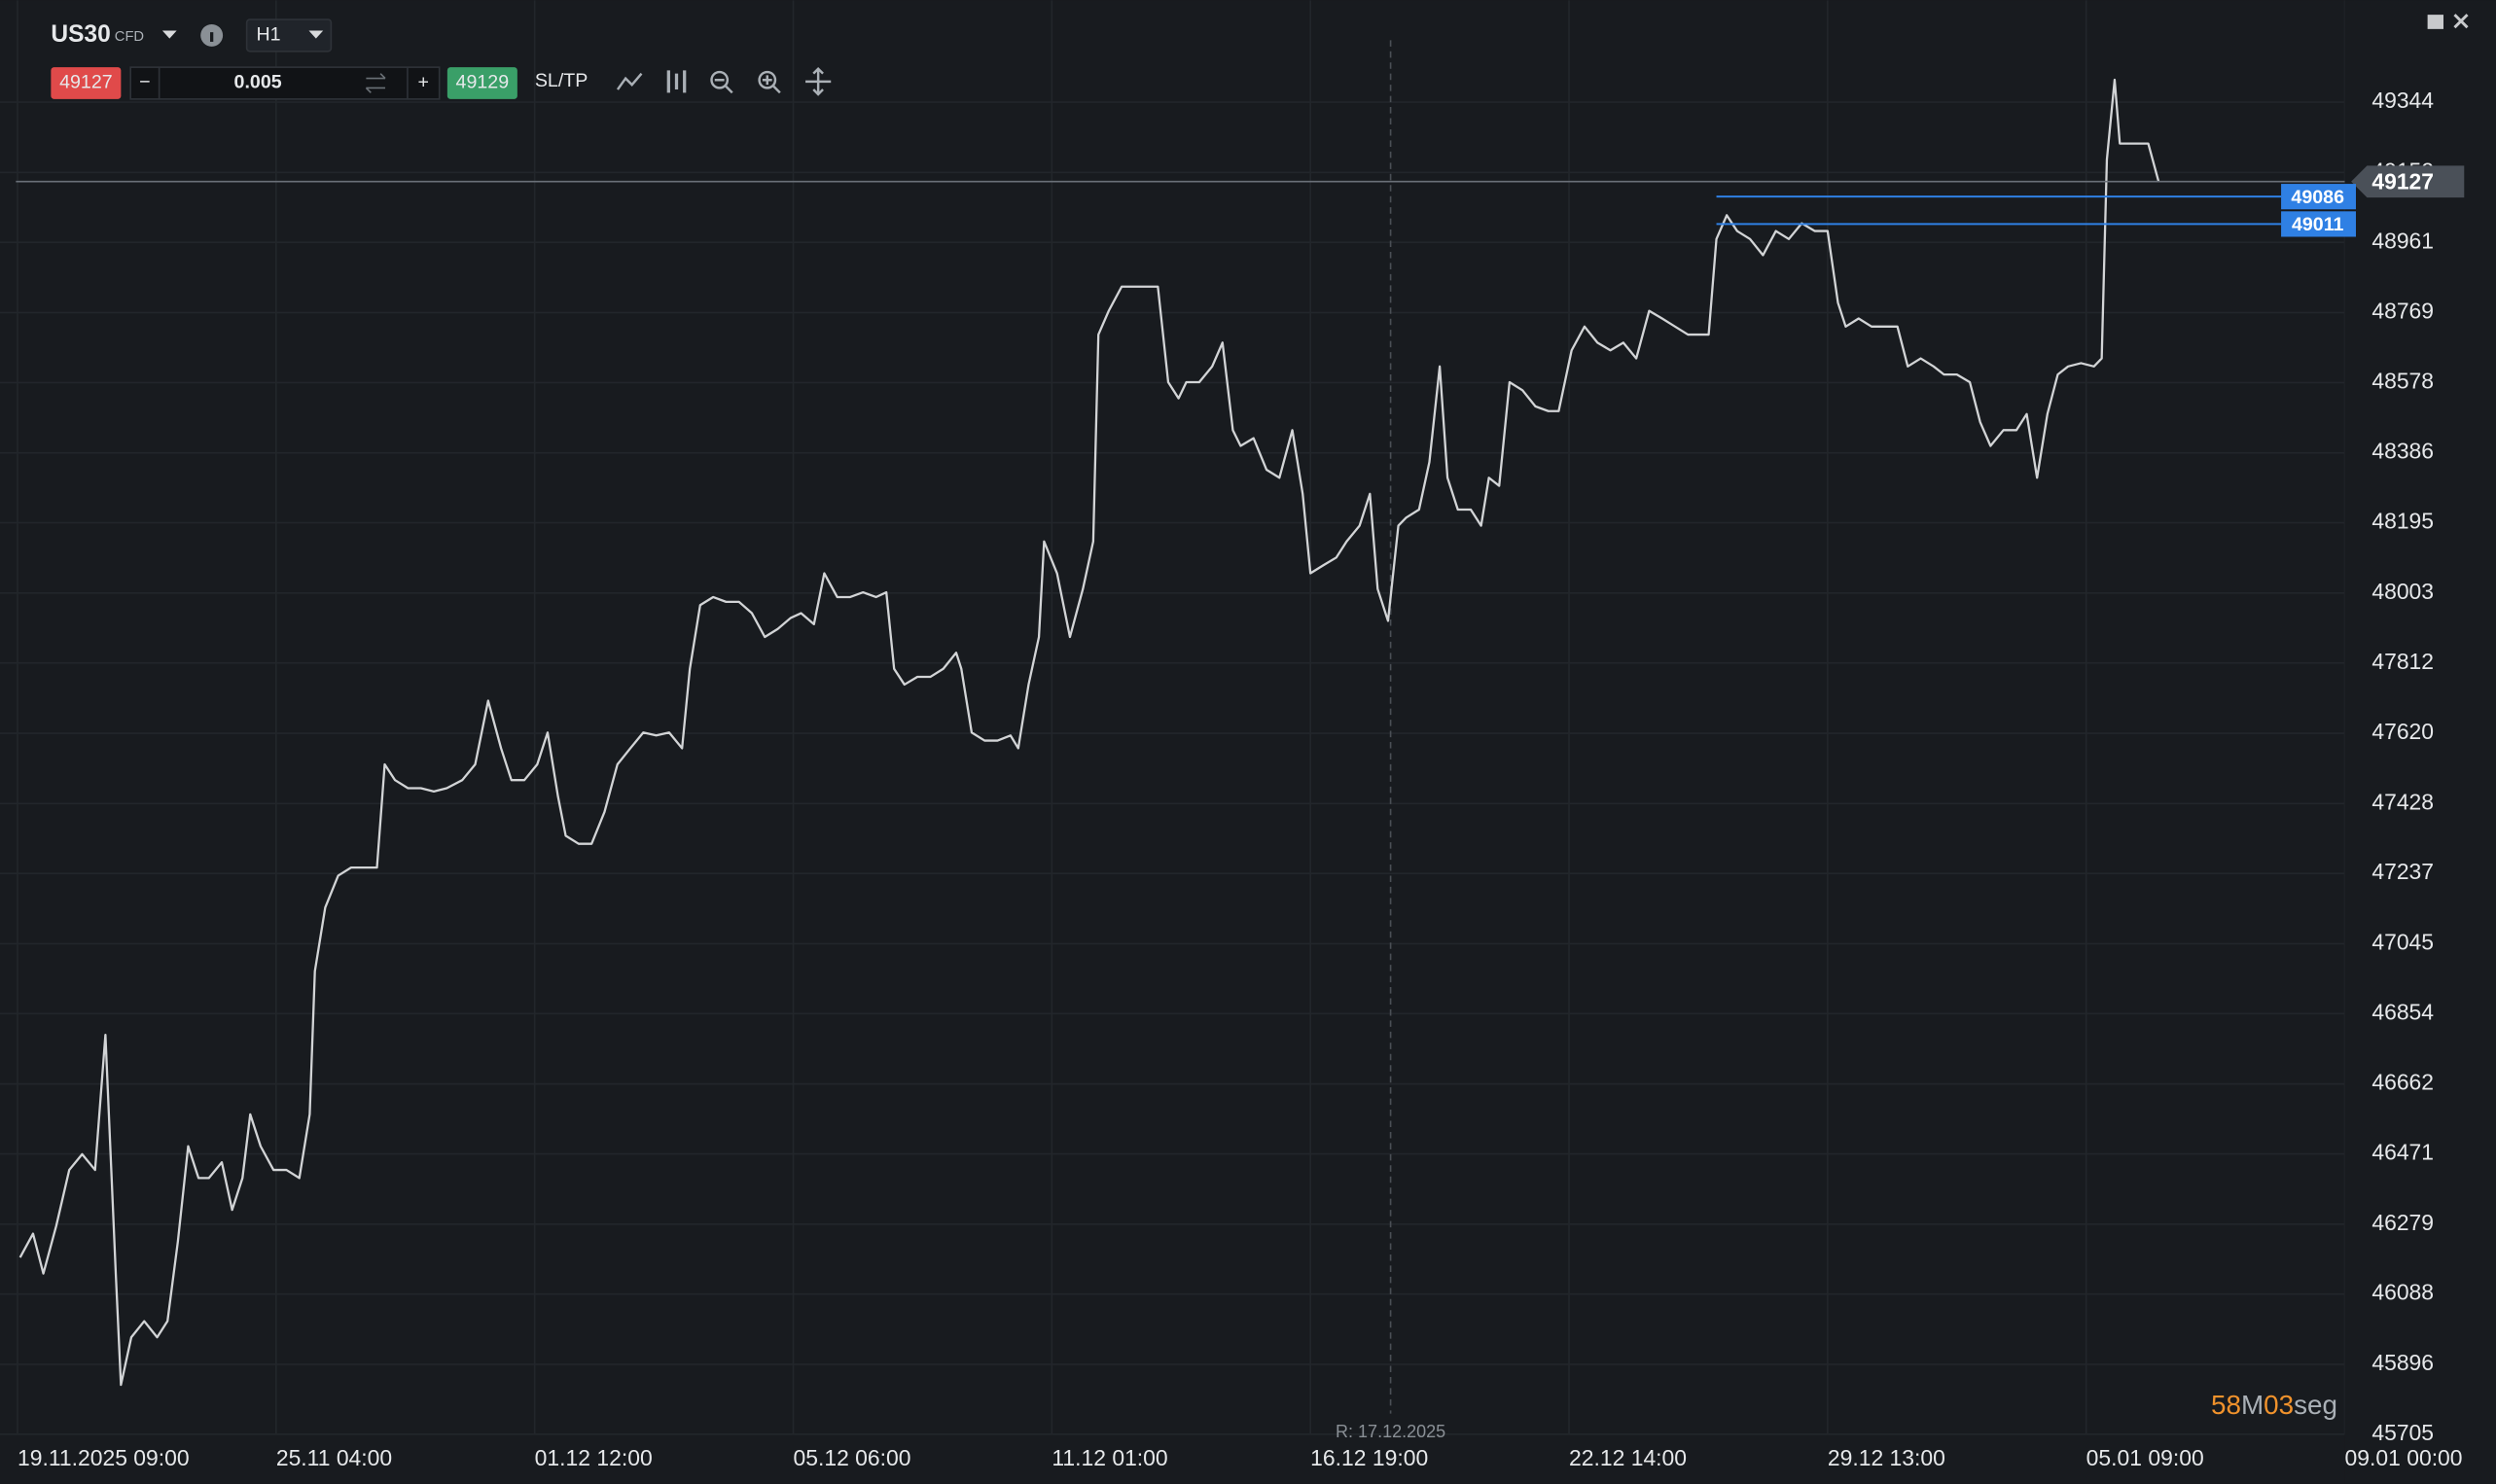 This screenshot has height=1484, width=2496. I want to click on decrease-button: −, so click(144, 83).